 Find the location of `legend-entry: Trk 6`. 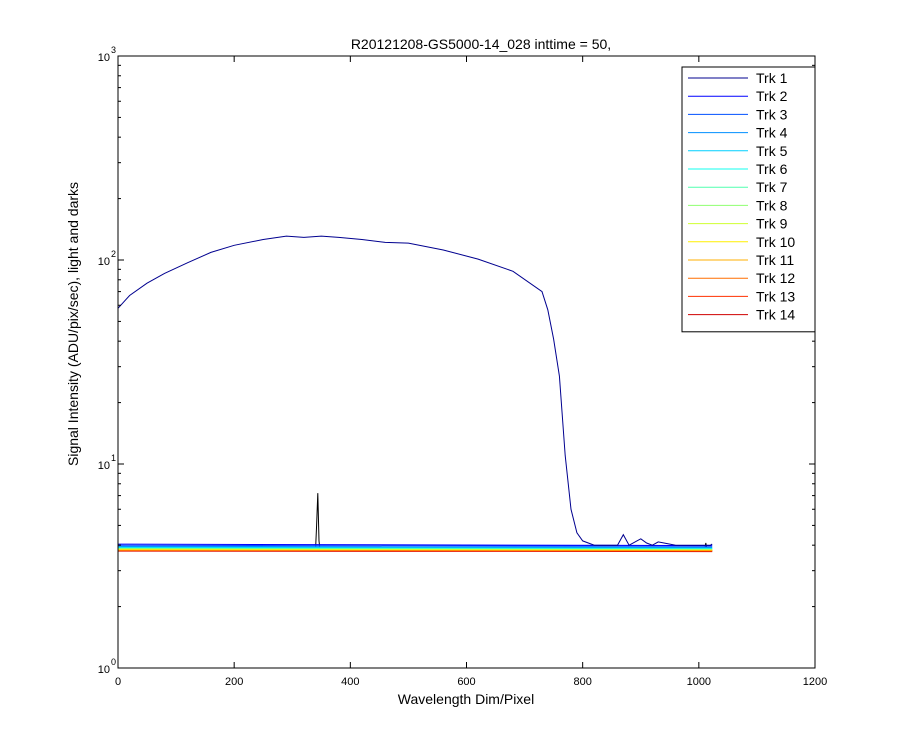

legend-entry: Trk 6 is located at coordinates (772, 169).